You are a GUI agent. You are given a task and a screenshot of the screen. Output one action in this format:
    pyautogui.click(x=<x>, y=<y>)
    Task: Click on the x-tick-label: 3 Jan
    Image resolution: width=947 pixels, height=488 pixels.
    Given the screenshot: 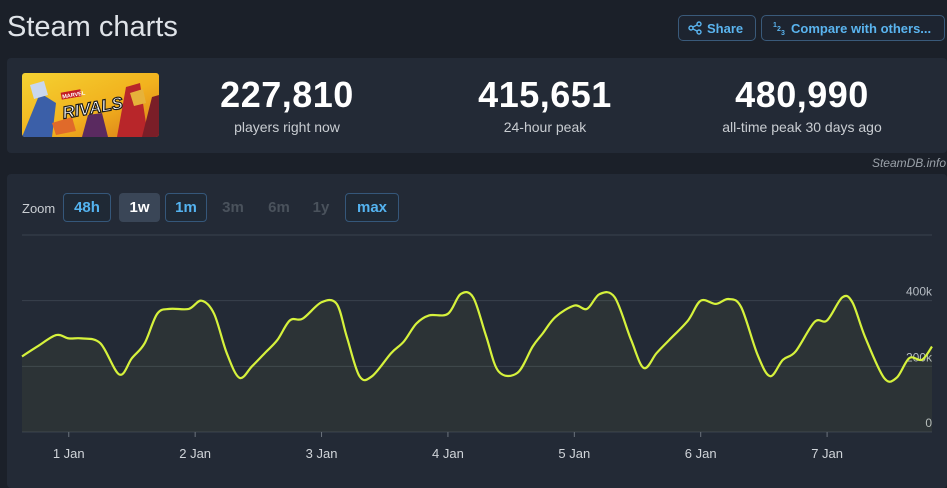 What is the action you would take?
    pyautogui.click(x=322, y=453)
    